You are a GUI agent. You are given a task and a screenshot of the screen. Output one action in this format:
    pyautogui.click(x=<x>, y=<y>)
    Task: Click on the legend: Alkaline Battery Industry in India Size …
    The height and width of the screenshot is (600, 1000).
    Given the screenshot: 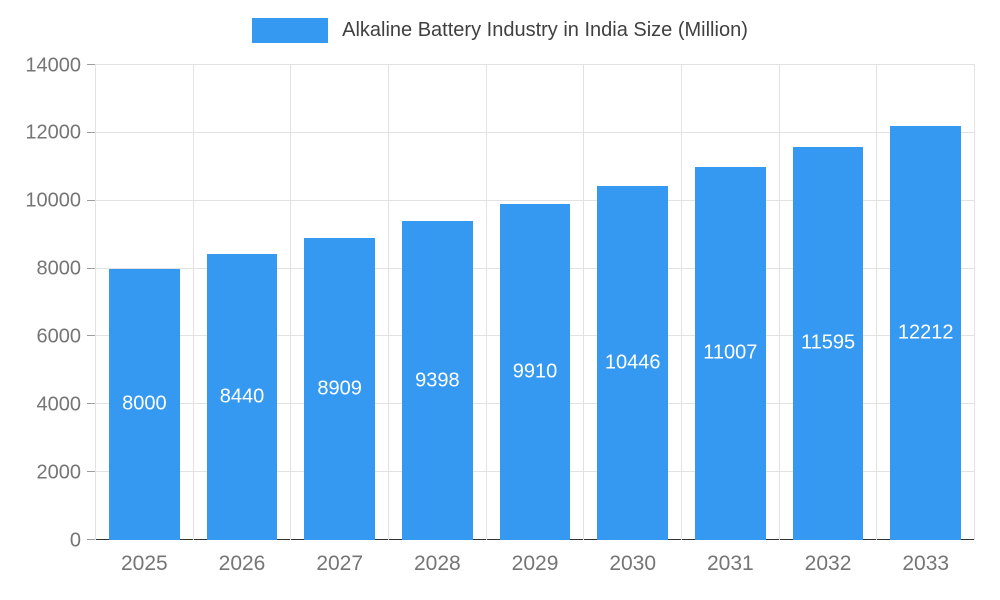 What is the action you would take?
    pyautogui.click(x=500, y=30)
    